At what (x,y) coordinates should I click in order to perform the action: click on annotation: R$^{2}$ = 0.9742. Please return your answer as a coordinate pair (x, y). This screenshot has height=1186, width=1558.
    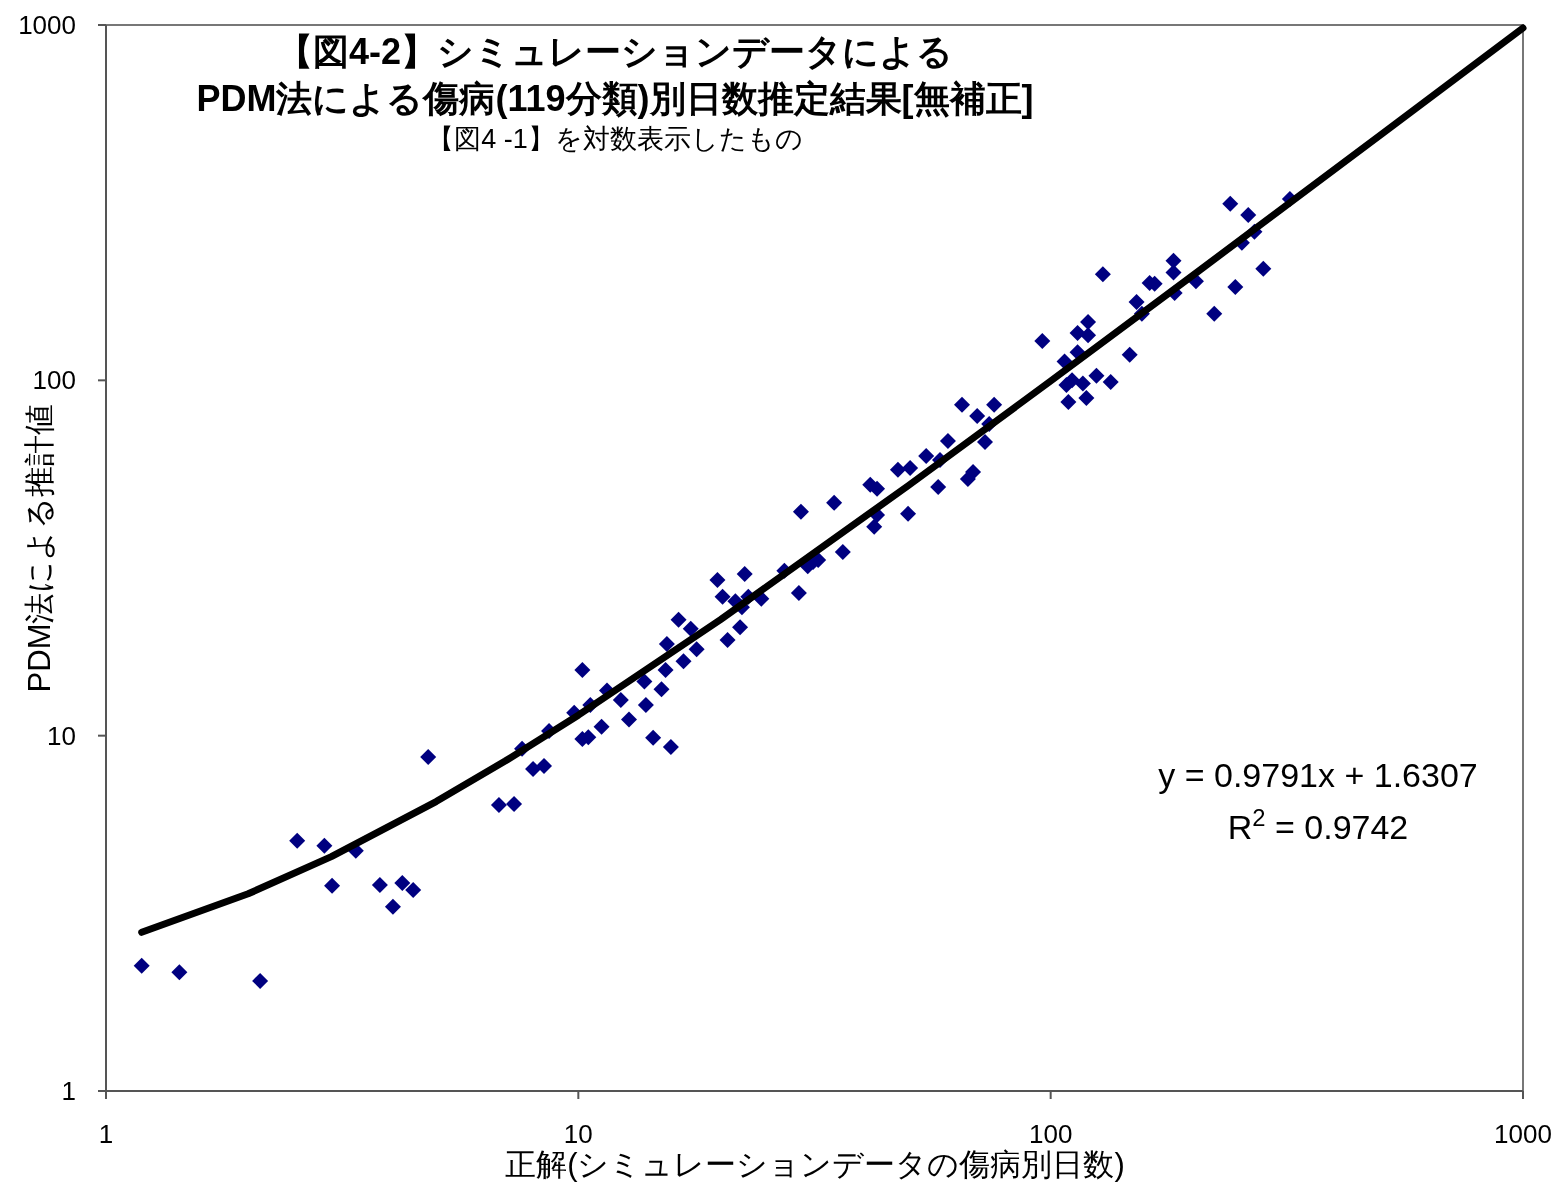
    Looking at the image, I should click on (1318, 824).